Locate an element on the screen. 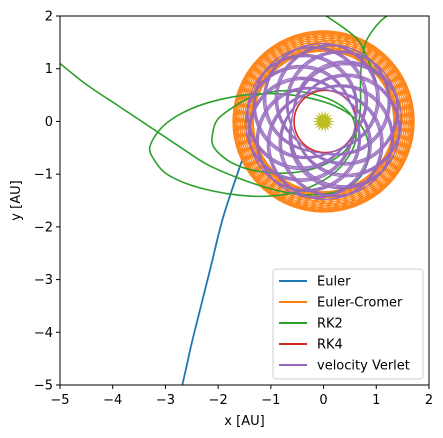 This screenshot has height=438, width=443. y-tick-label: −2 is located at coordinates (43, 227).